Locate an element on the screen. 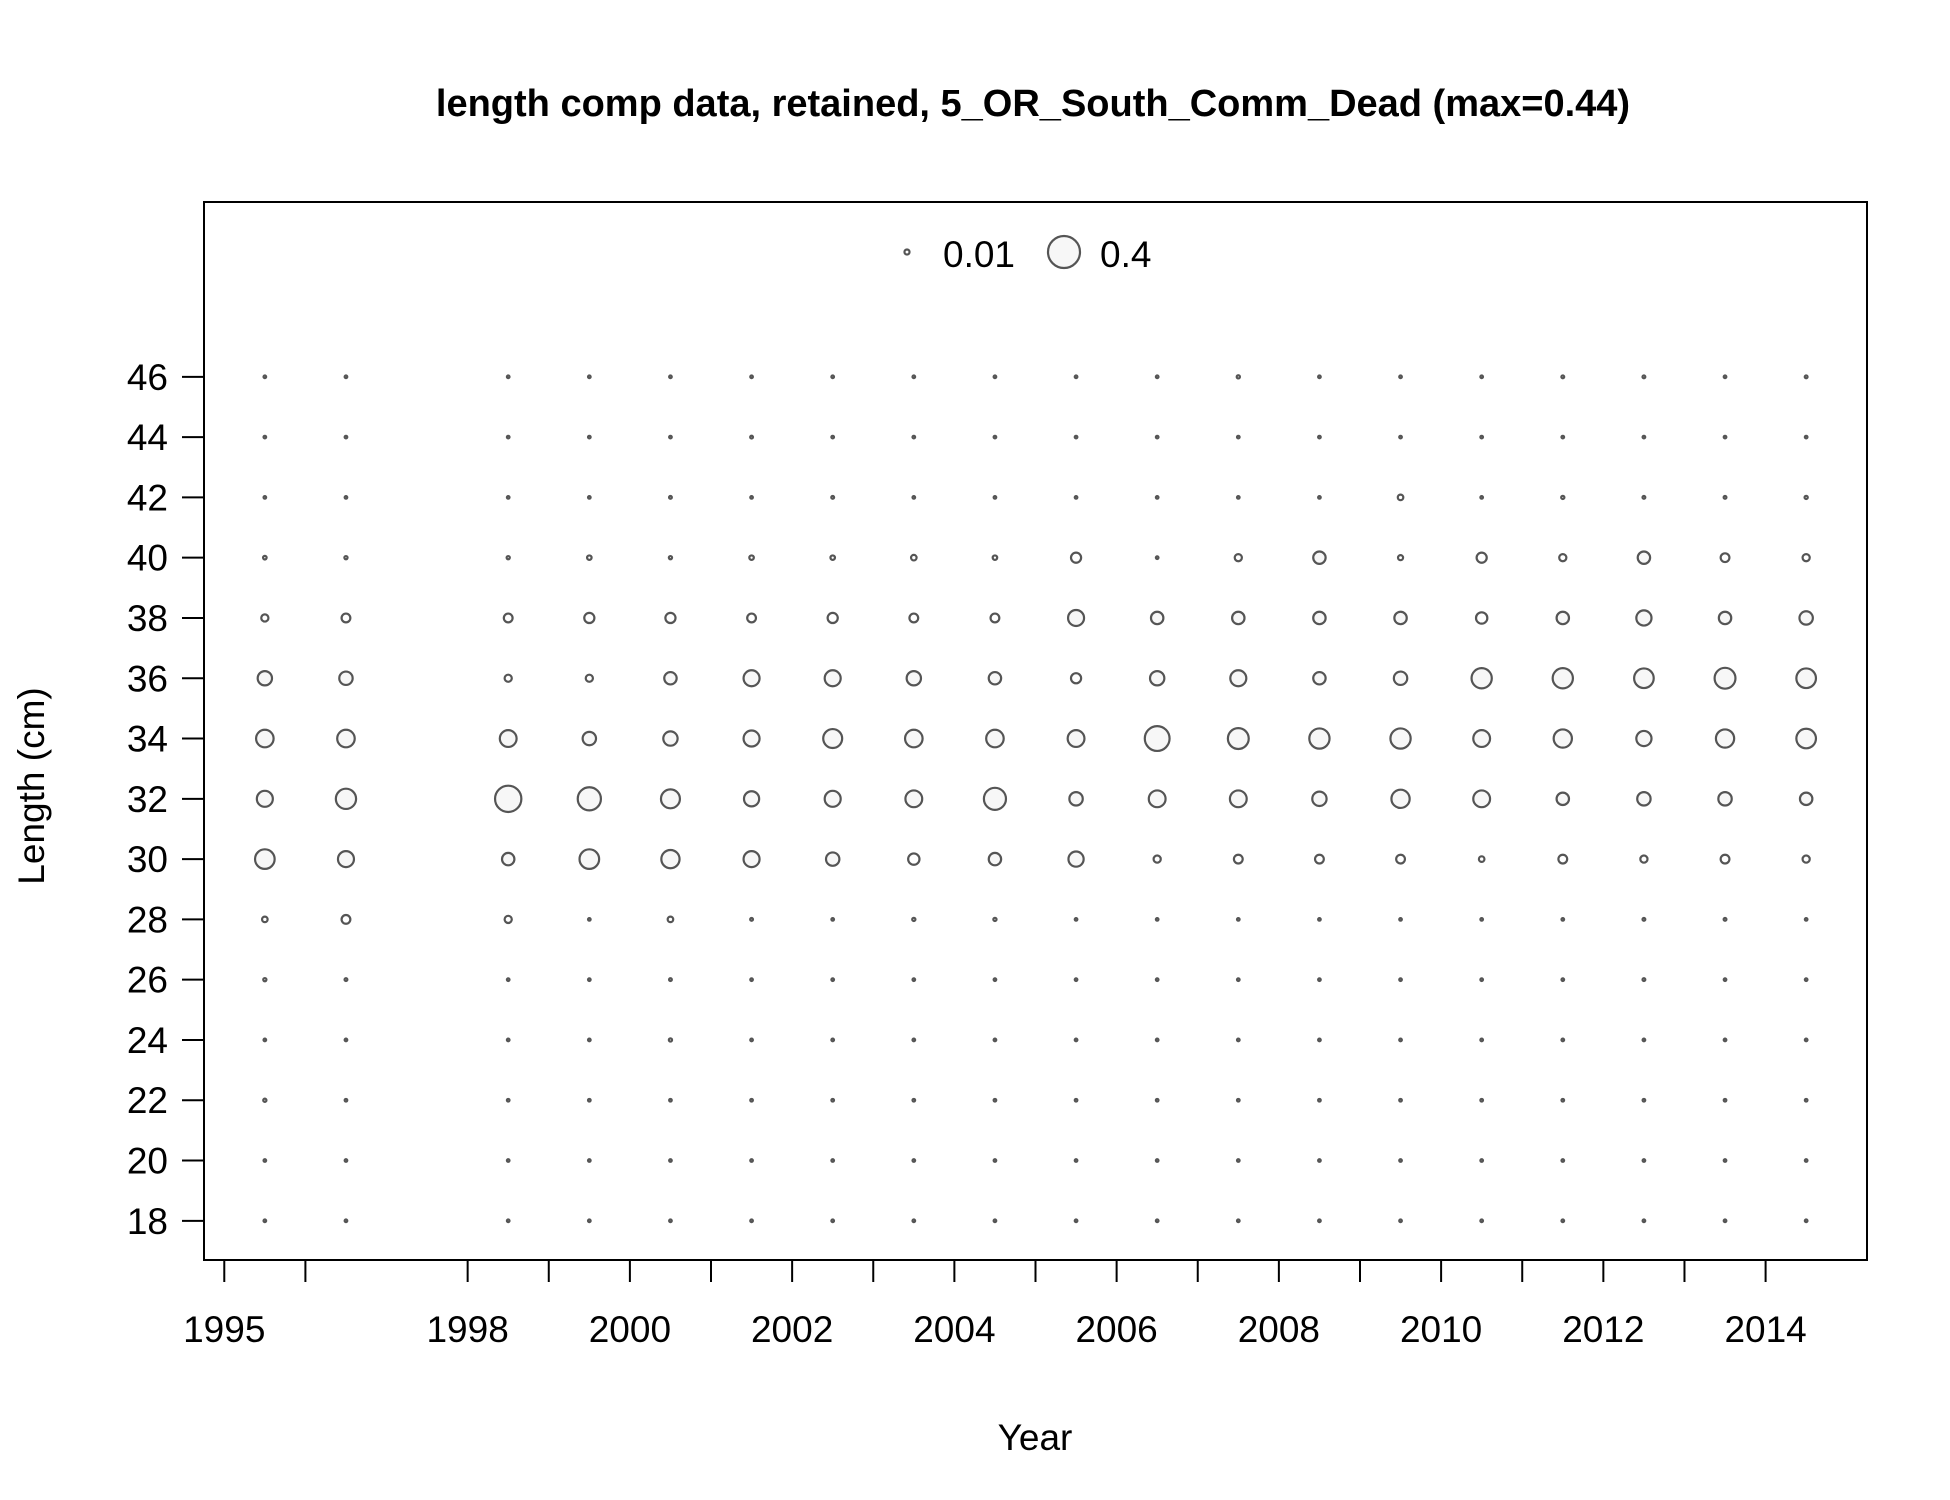  x-tick-label: 2014 is located at coordinates (1765, 1329).